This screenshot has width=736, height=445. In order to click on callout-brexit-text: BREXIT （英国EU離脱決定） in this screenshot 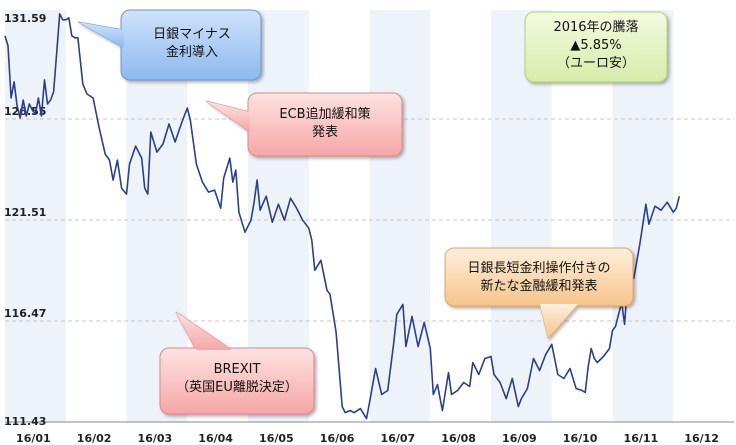, I will do `click(237, 378)`.